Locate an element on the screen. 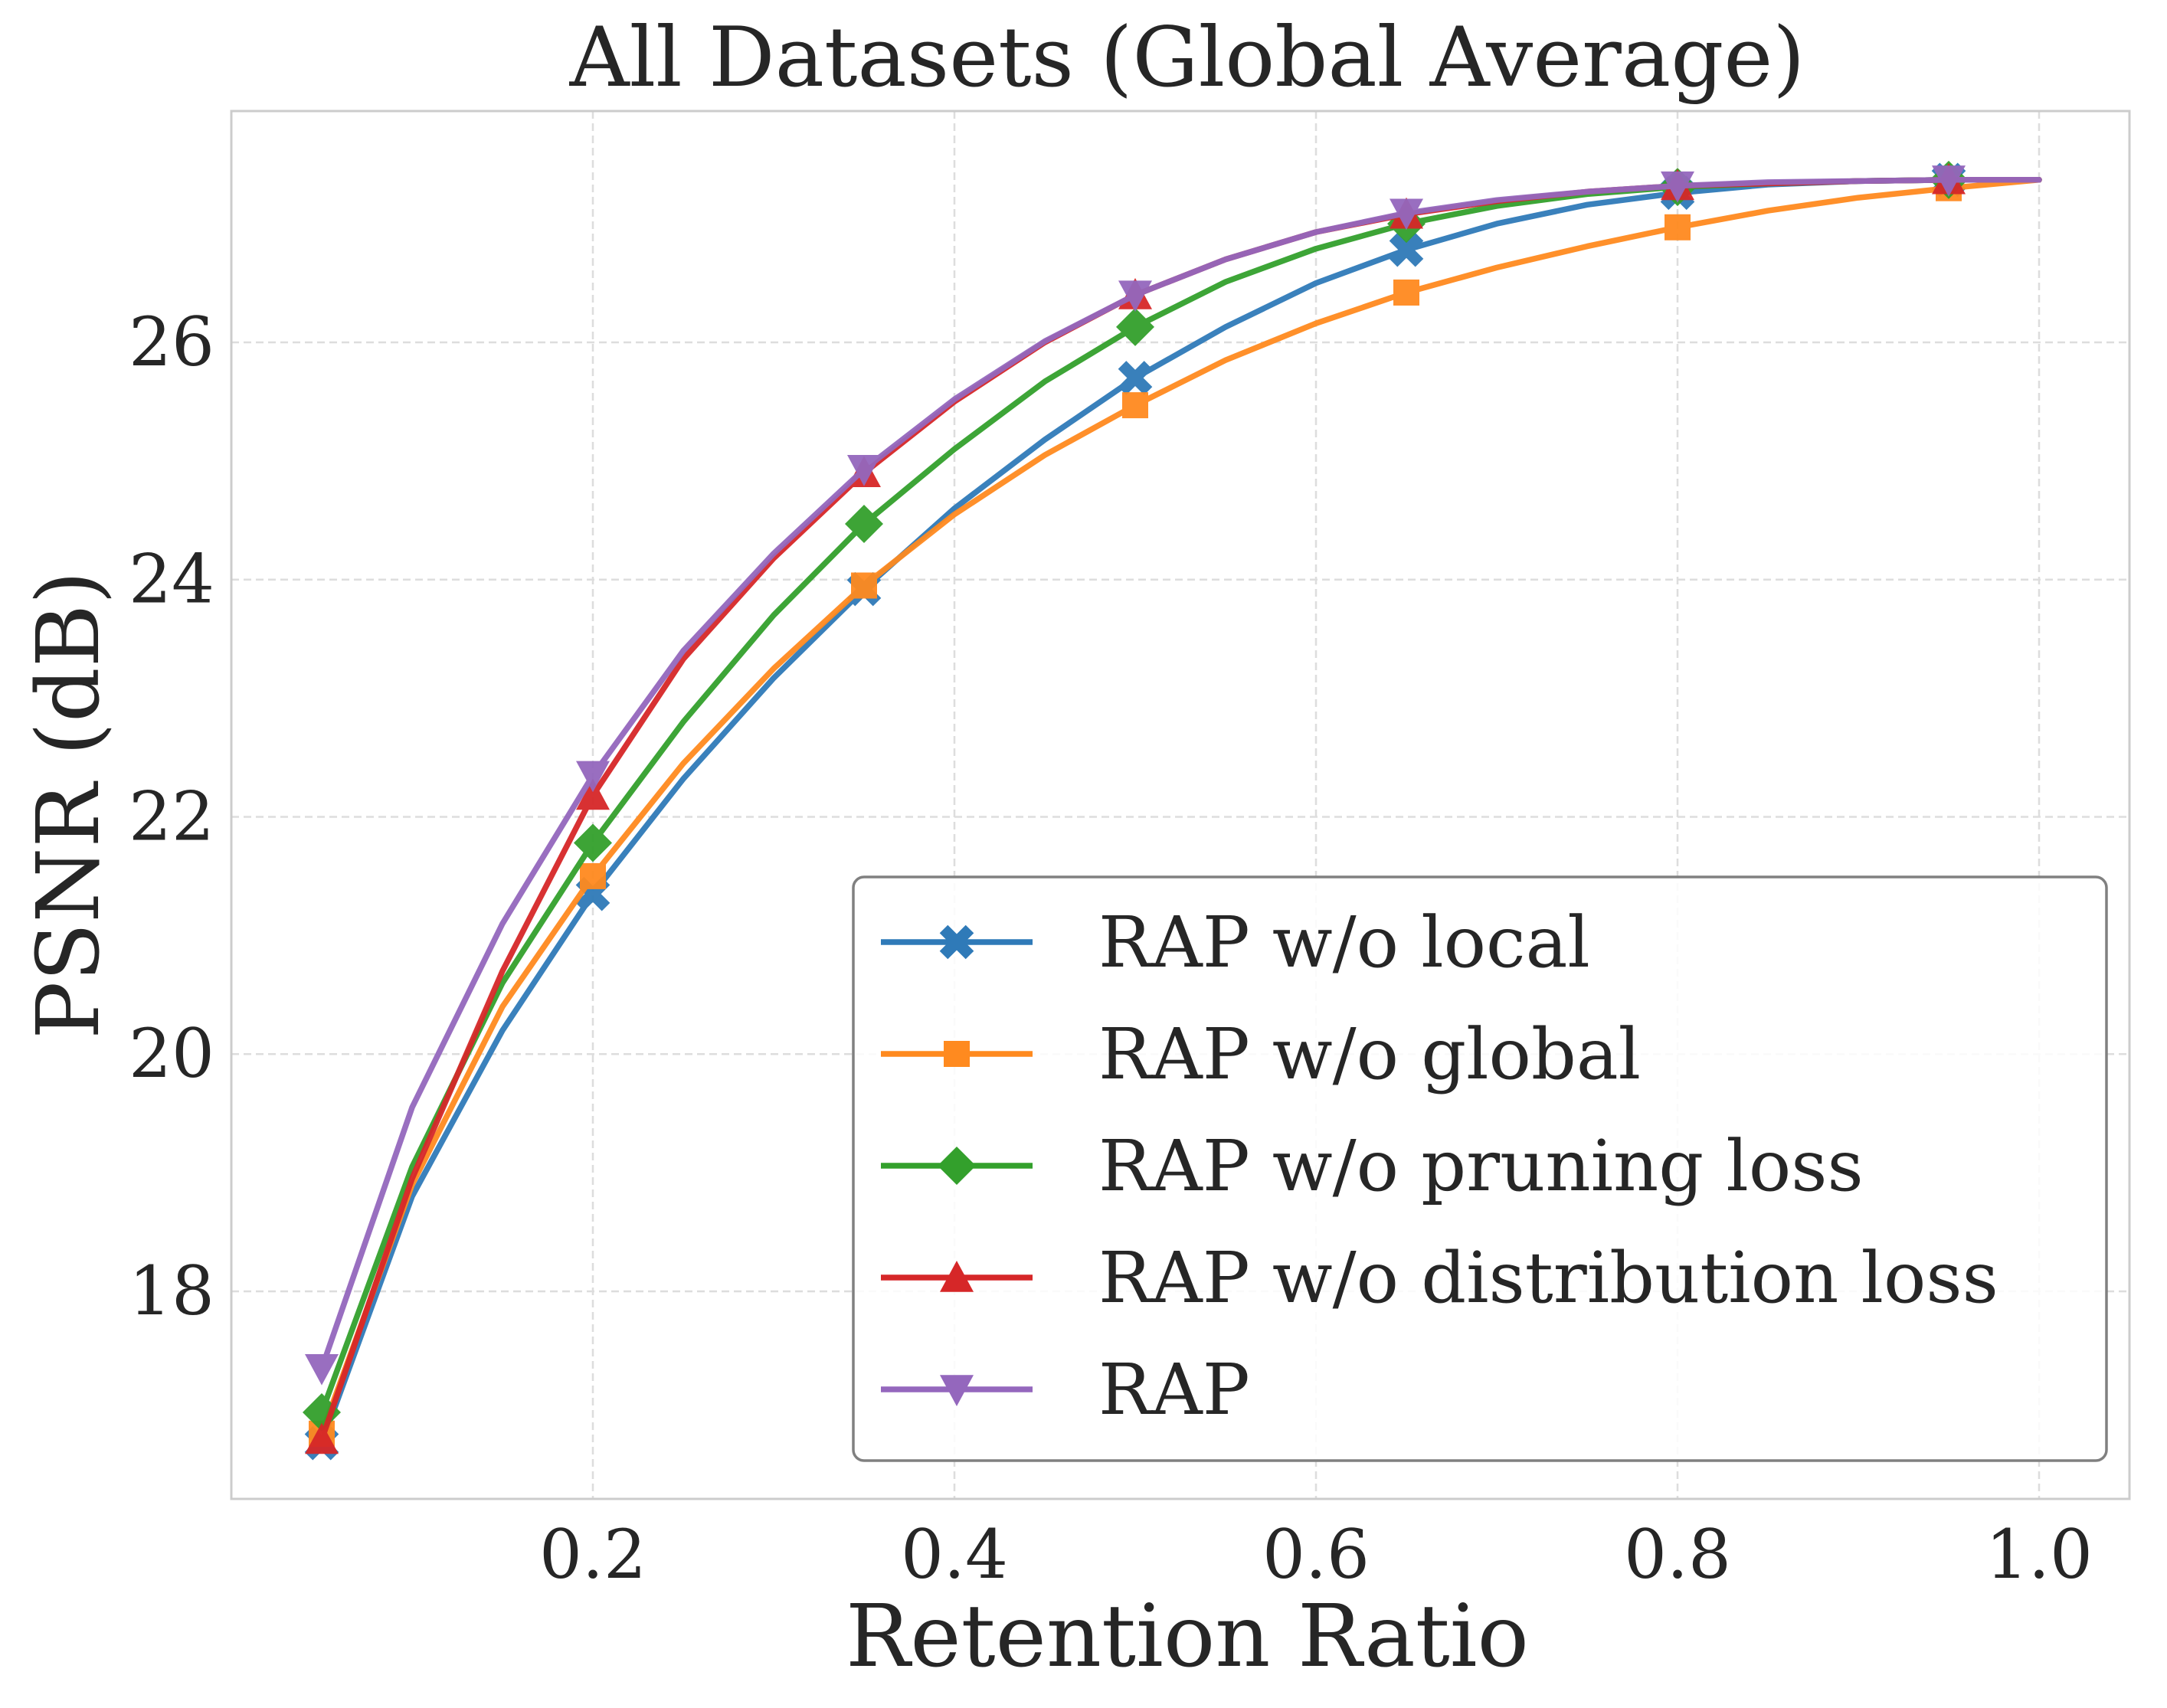 The image size is (2167, 1708). legend-marker-stroke is located at coordinates (956, 942).